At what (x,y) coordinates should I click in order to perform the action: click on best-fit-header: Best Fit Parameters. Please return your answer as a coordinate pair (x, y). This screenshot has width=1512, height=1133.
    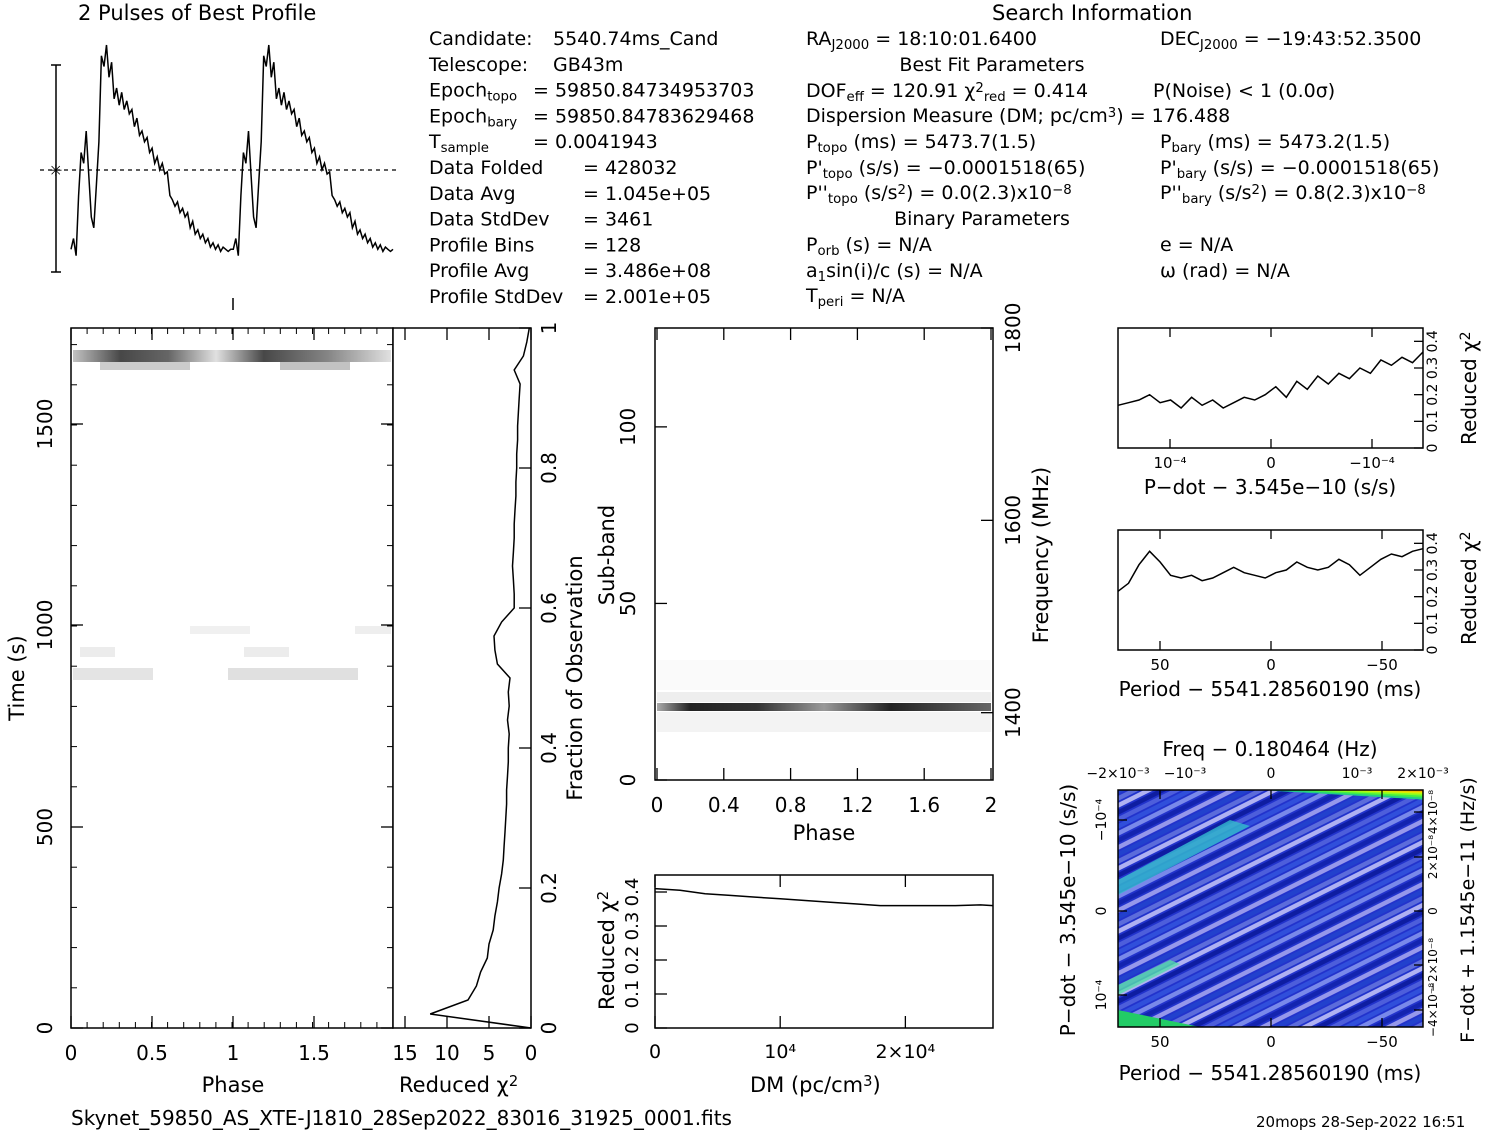
    Looking at the image, I should click on (991, 65).